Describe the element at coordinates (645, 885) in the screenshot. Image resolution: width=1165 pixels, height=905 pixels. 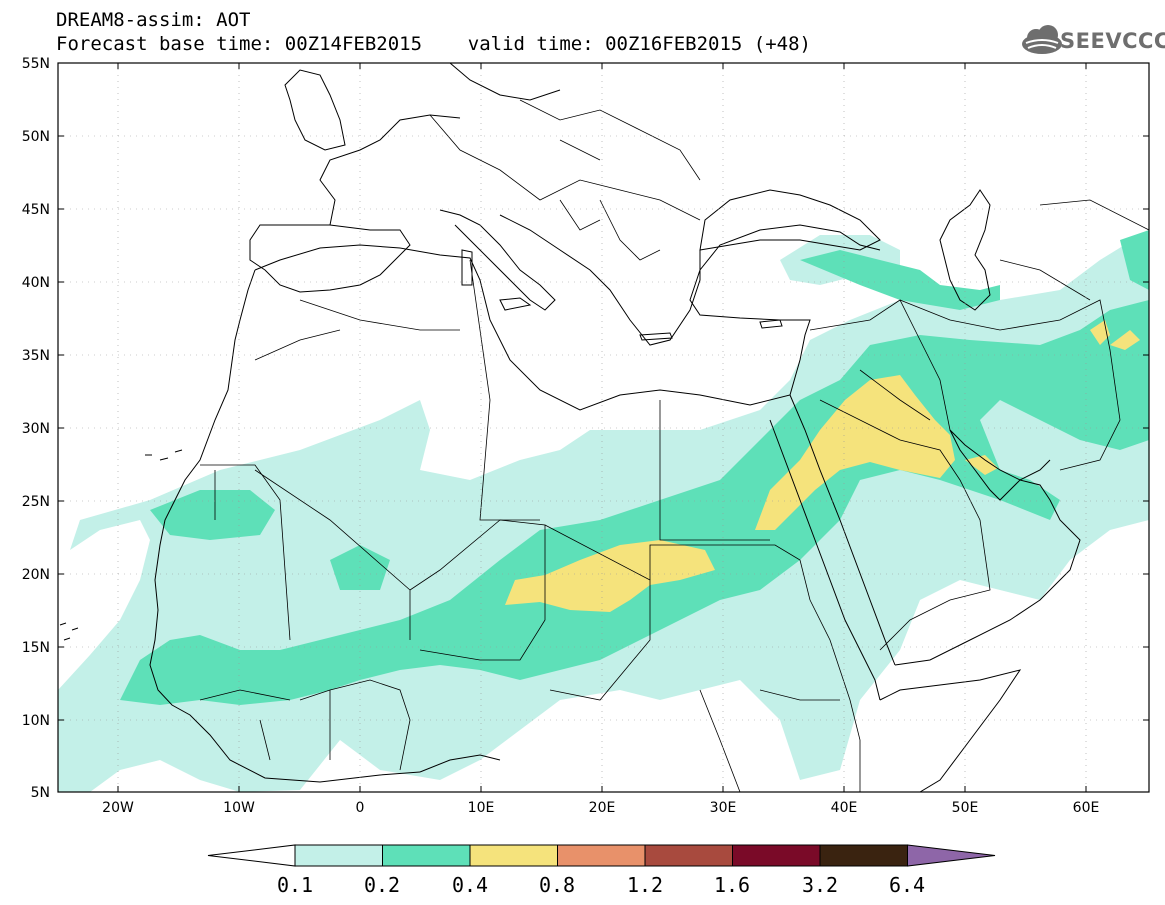
I see `colorbar-label: 1.2` at that location.